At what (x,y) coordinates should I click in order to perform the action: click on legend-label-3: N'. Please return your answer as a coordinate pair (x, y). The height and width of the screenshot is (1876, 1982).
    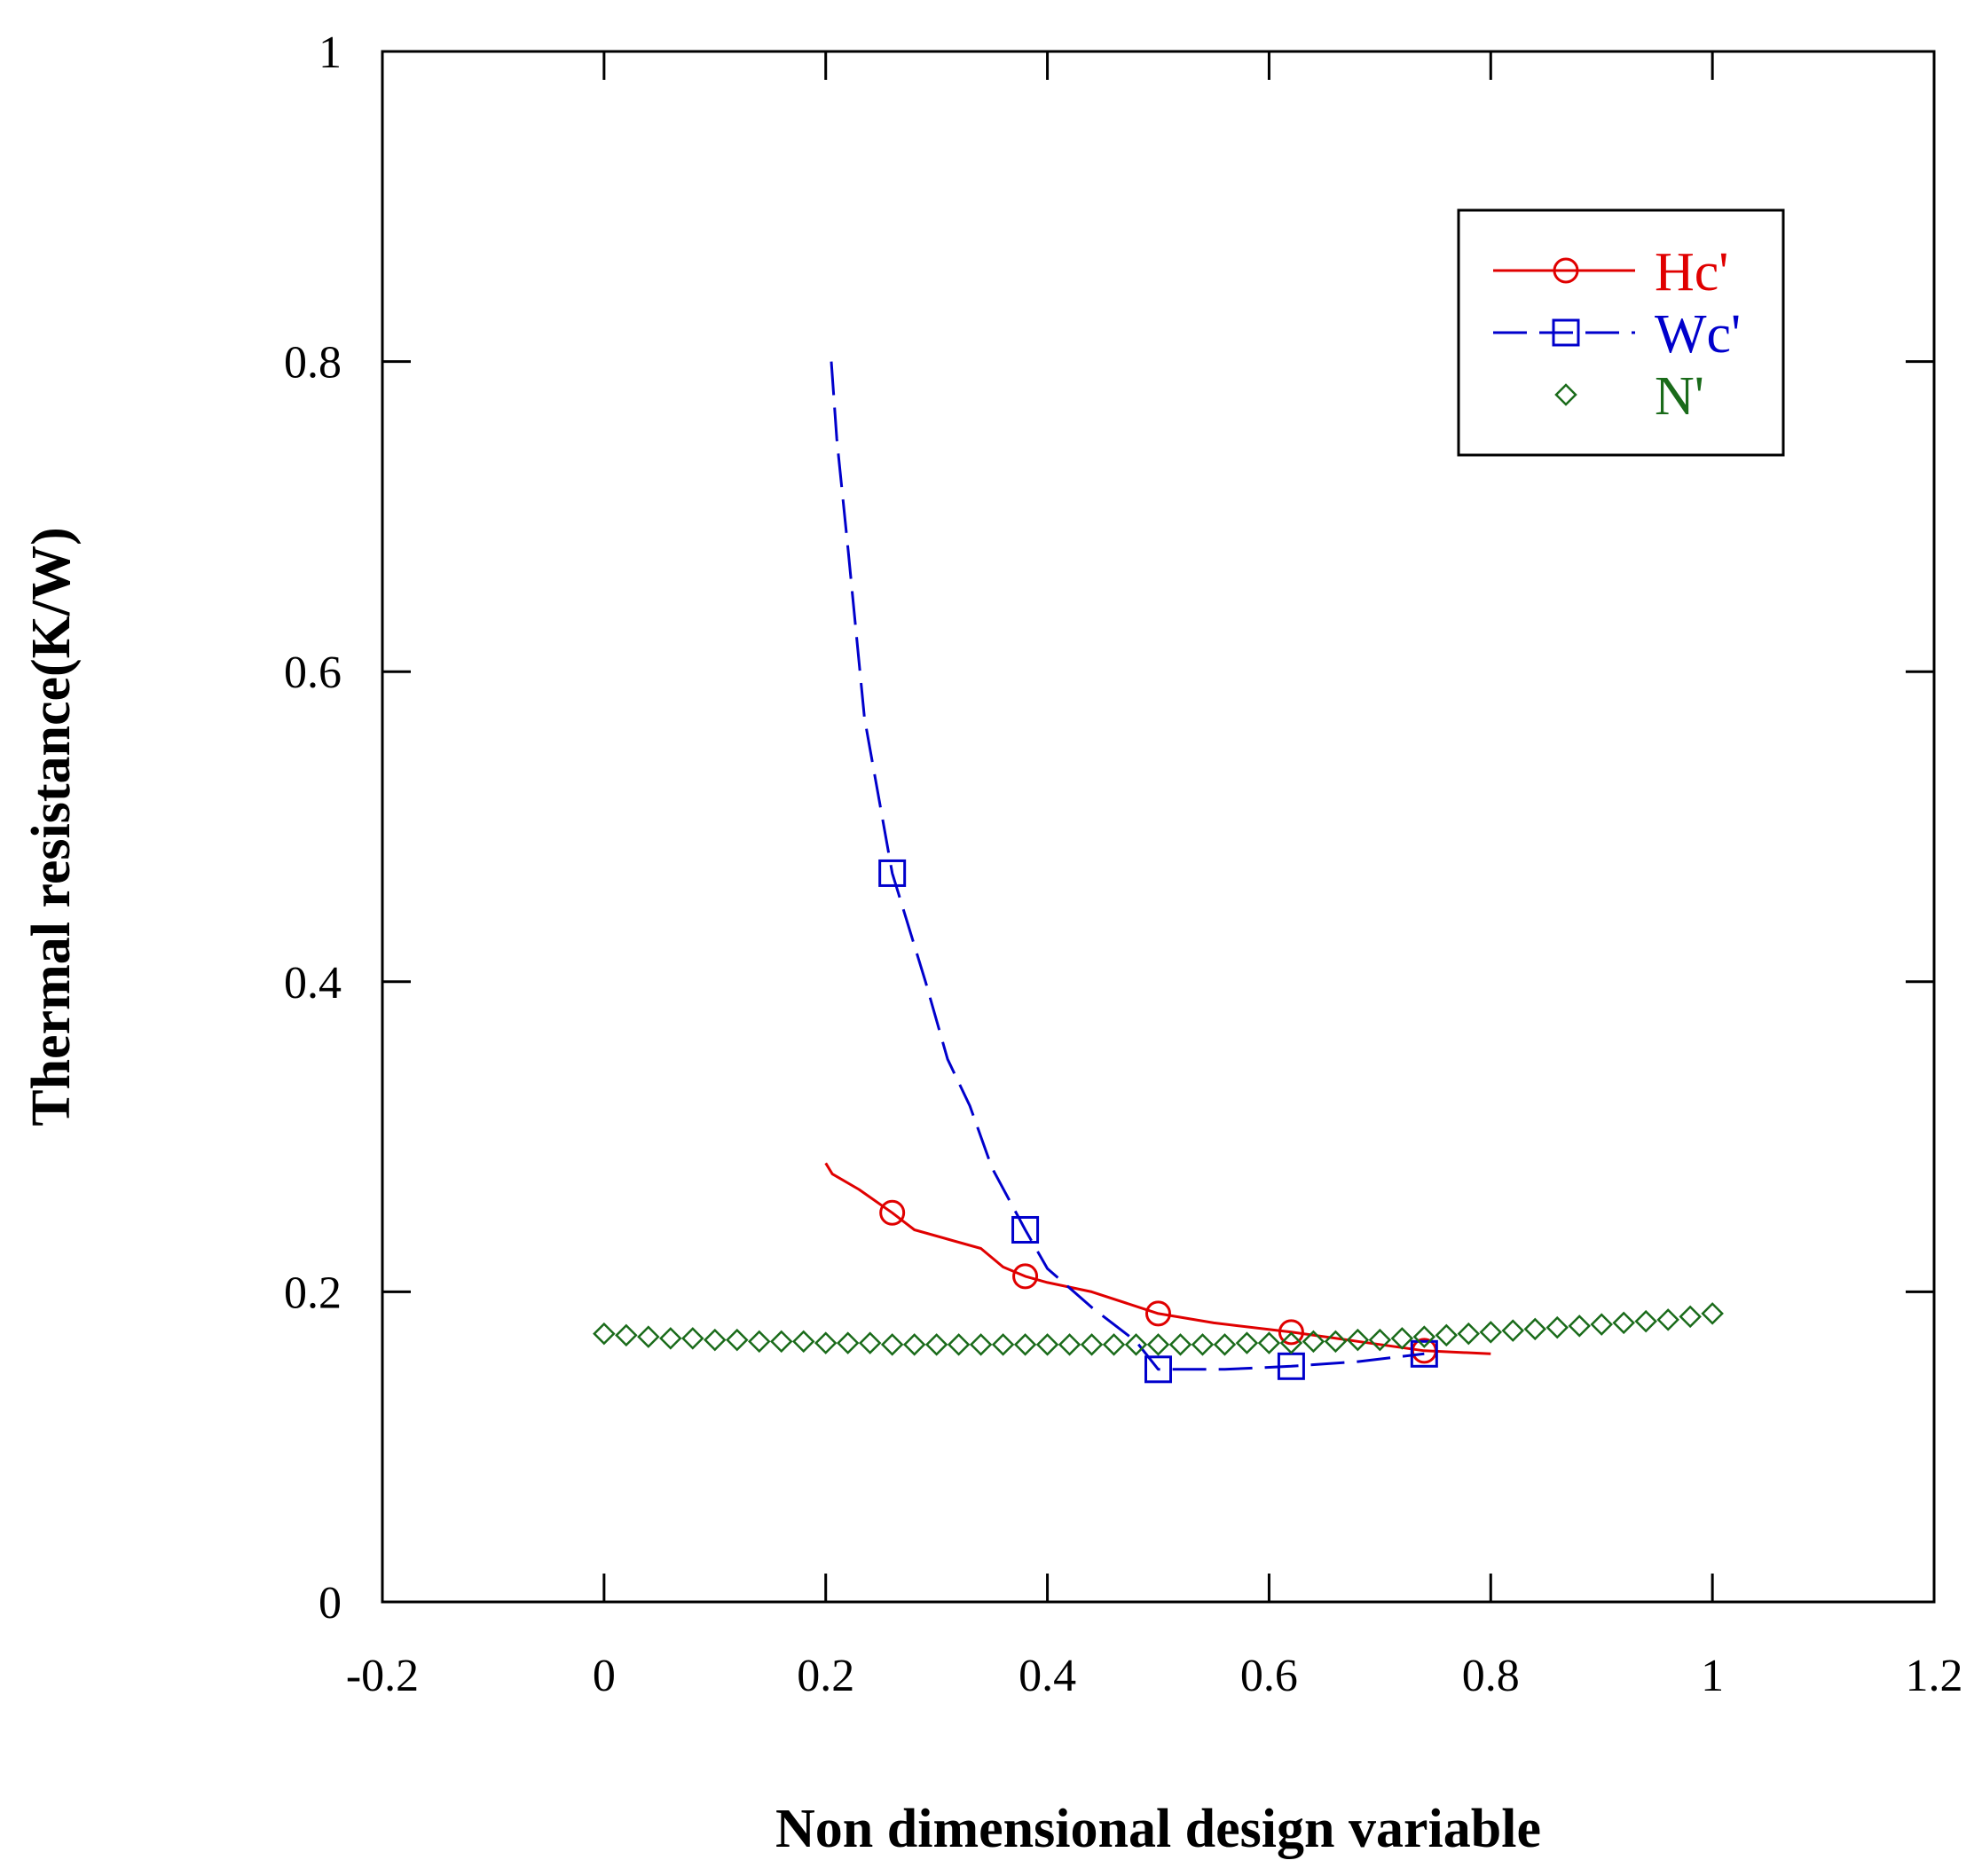
    Looking at the image, I should click on (1679, 396).